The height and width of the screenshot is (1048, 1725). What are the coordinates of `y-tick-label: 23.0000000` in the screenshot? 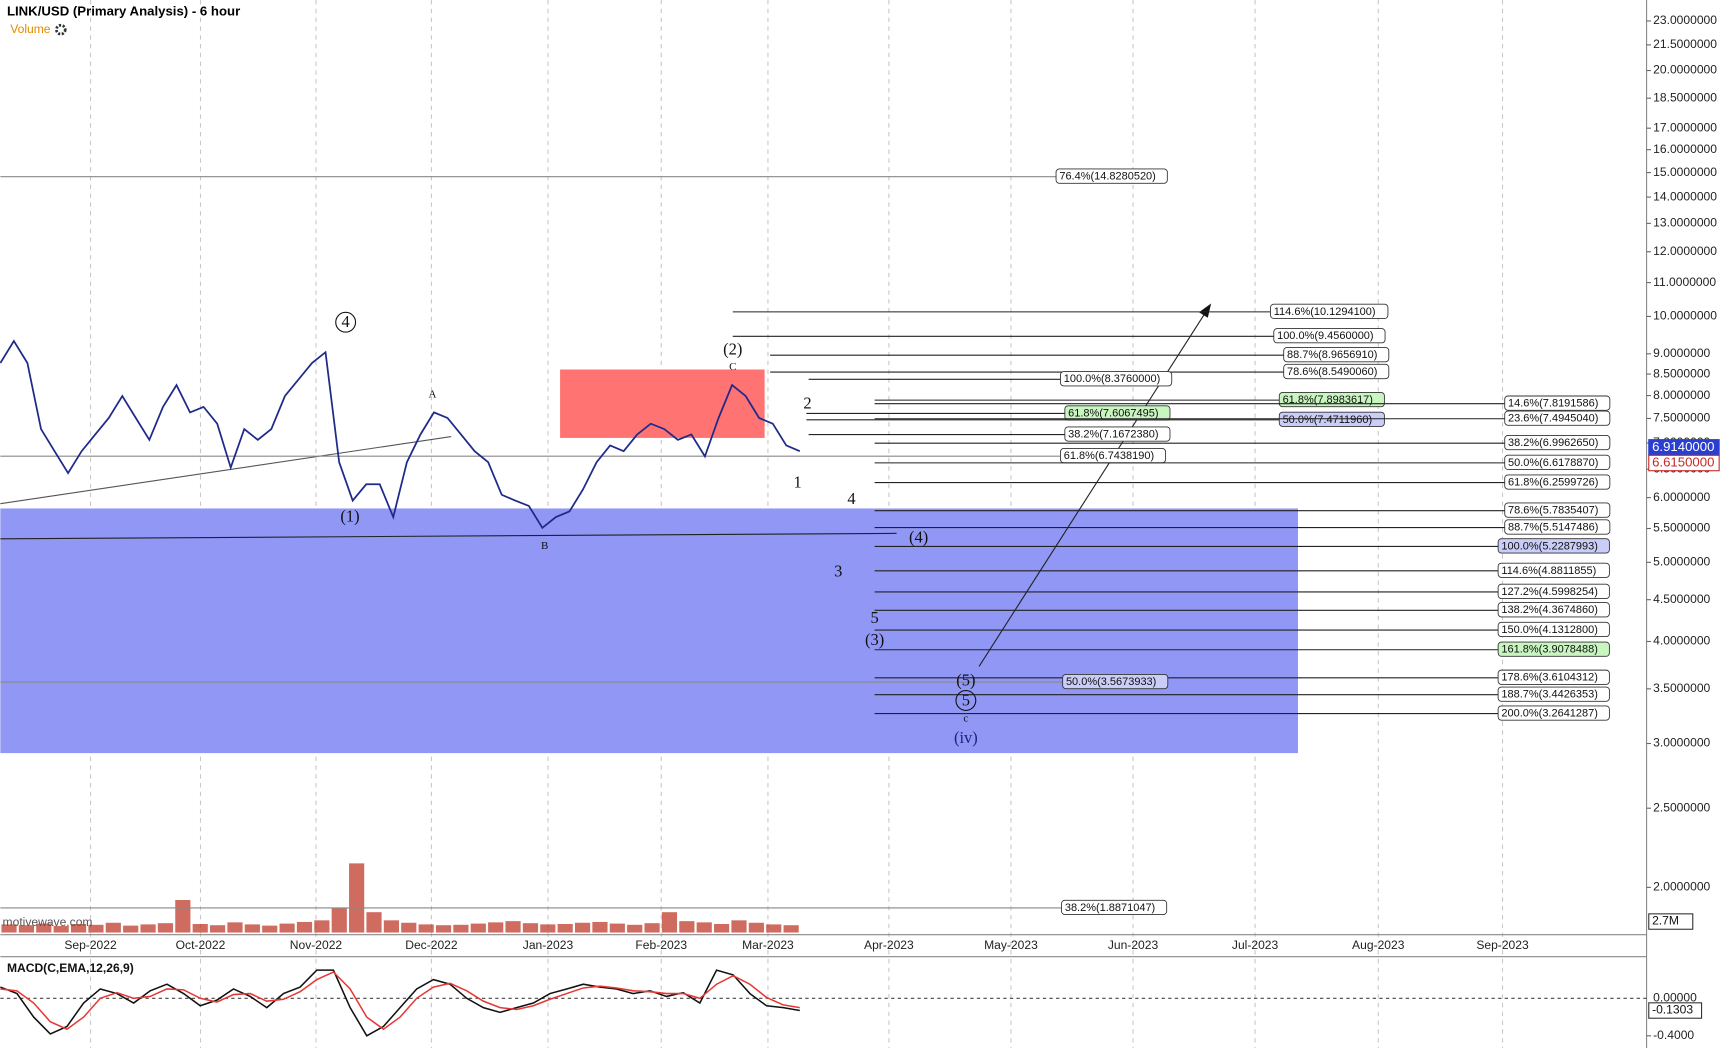 It's located at (1685, 20).